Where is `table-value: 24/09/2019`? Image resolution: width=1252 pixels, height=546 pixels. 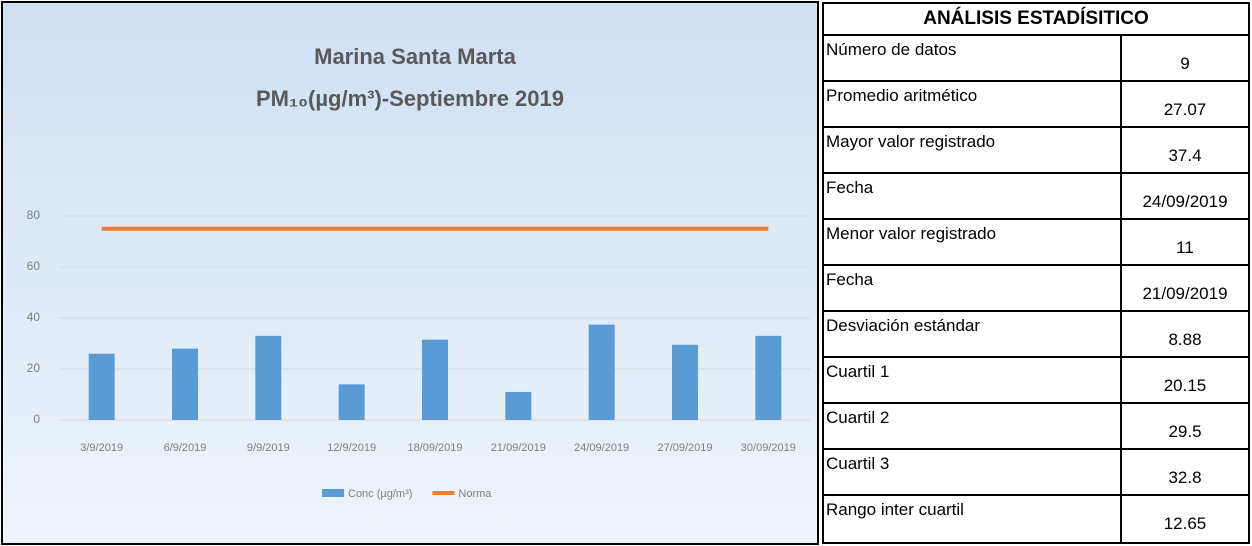
table-value: 24/09/2019 is located at coordinates (1185, 201).